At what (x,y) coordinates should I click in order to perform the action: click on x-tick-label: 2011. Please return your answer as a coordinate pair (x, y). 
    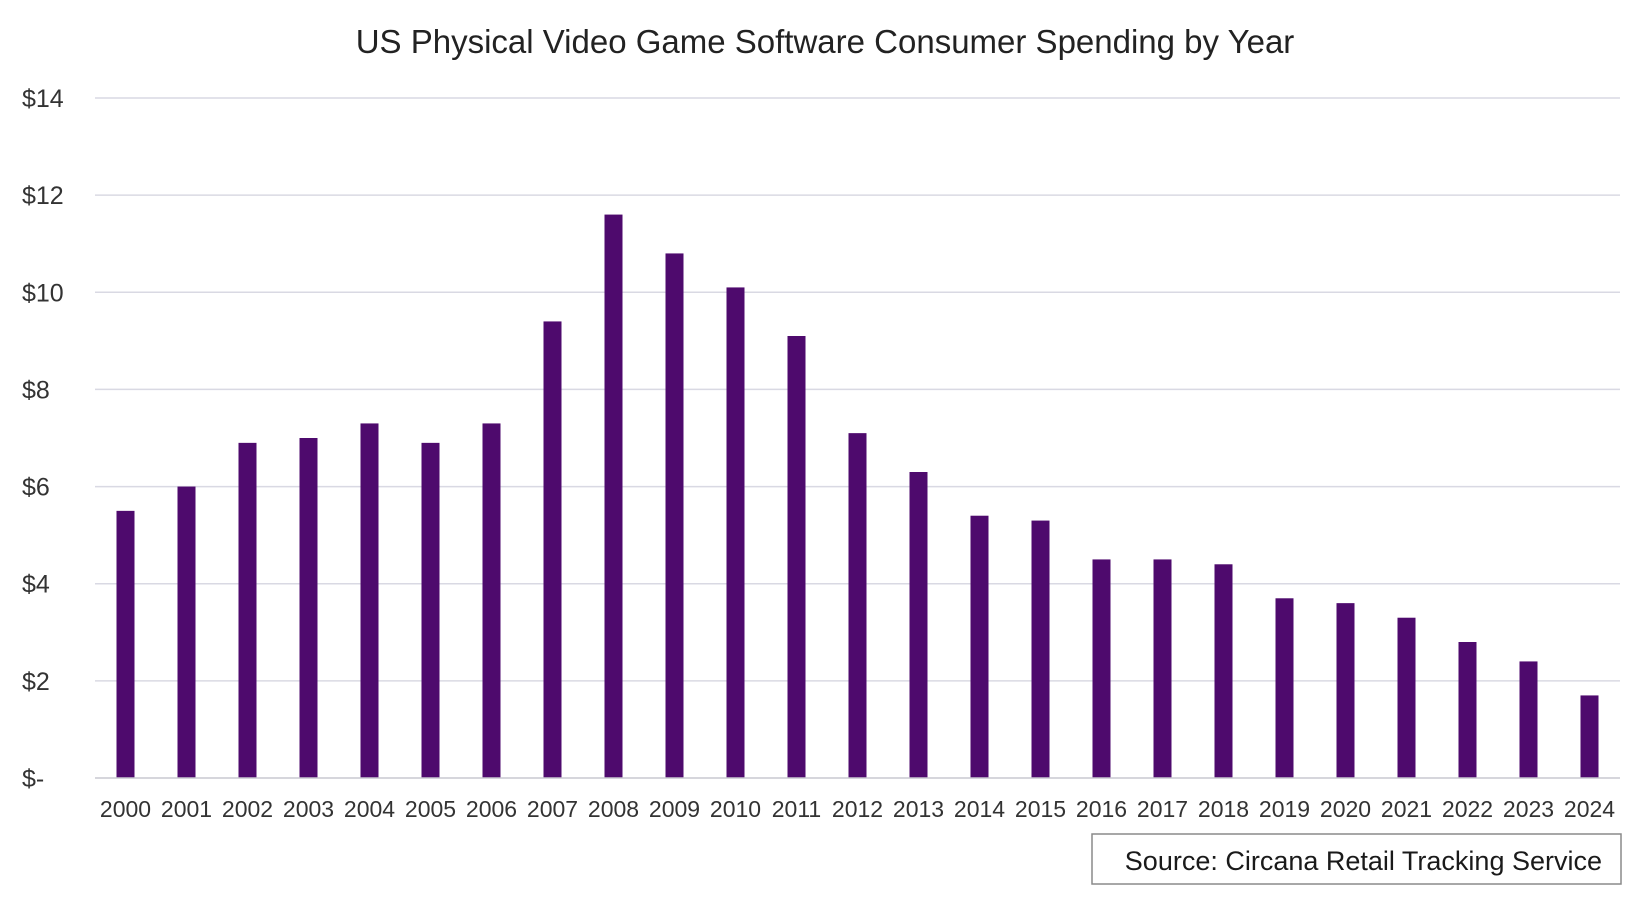
    Looking at the image, I should click on (796, 809).